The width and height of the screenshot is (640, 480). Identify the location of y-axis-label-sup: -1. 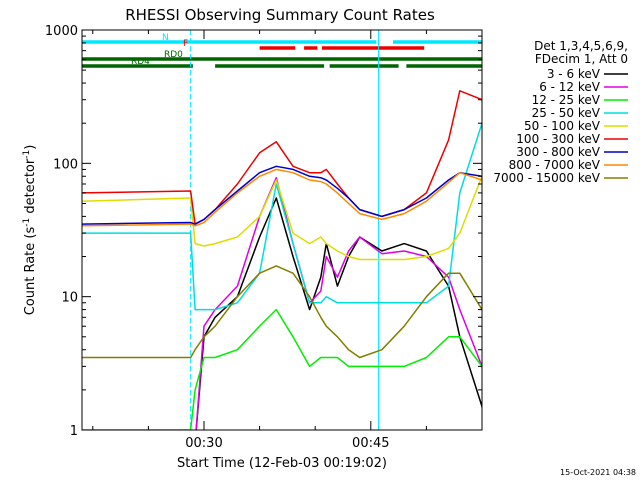
(27, 222).